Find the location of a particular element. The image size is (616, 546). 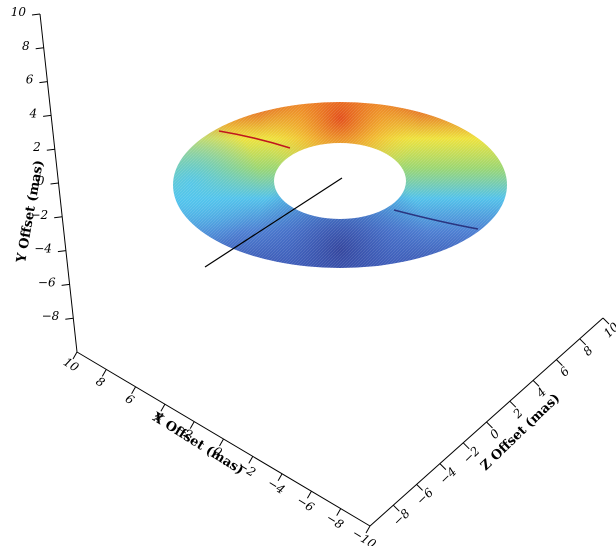

y-axis-tick-label: 4 is located at coordinates (32, 113).